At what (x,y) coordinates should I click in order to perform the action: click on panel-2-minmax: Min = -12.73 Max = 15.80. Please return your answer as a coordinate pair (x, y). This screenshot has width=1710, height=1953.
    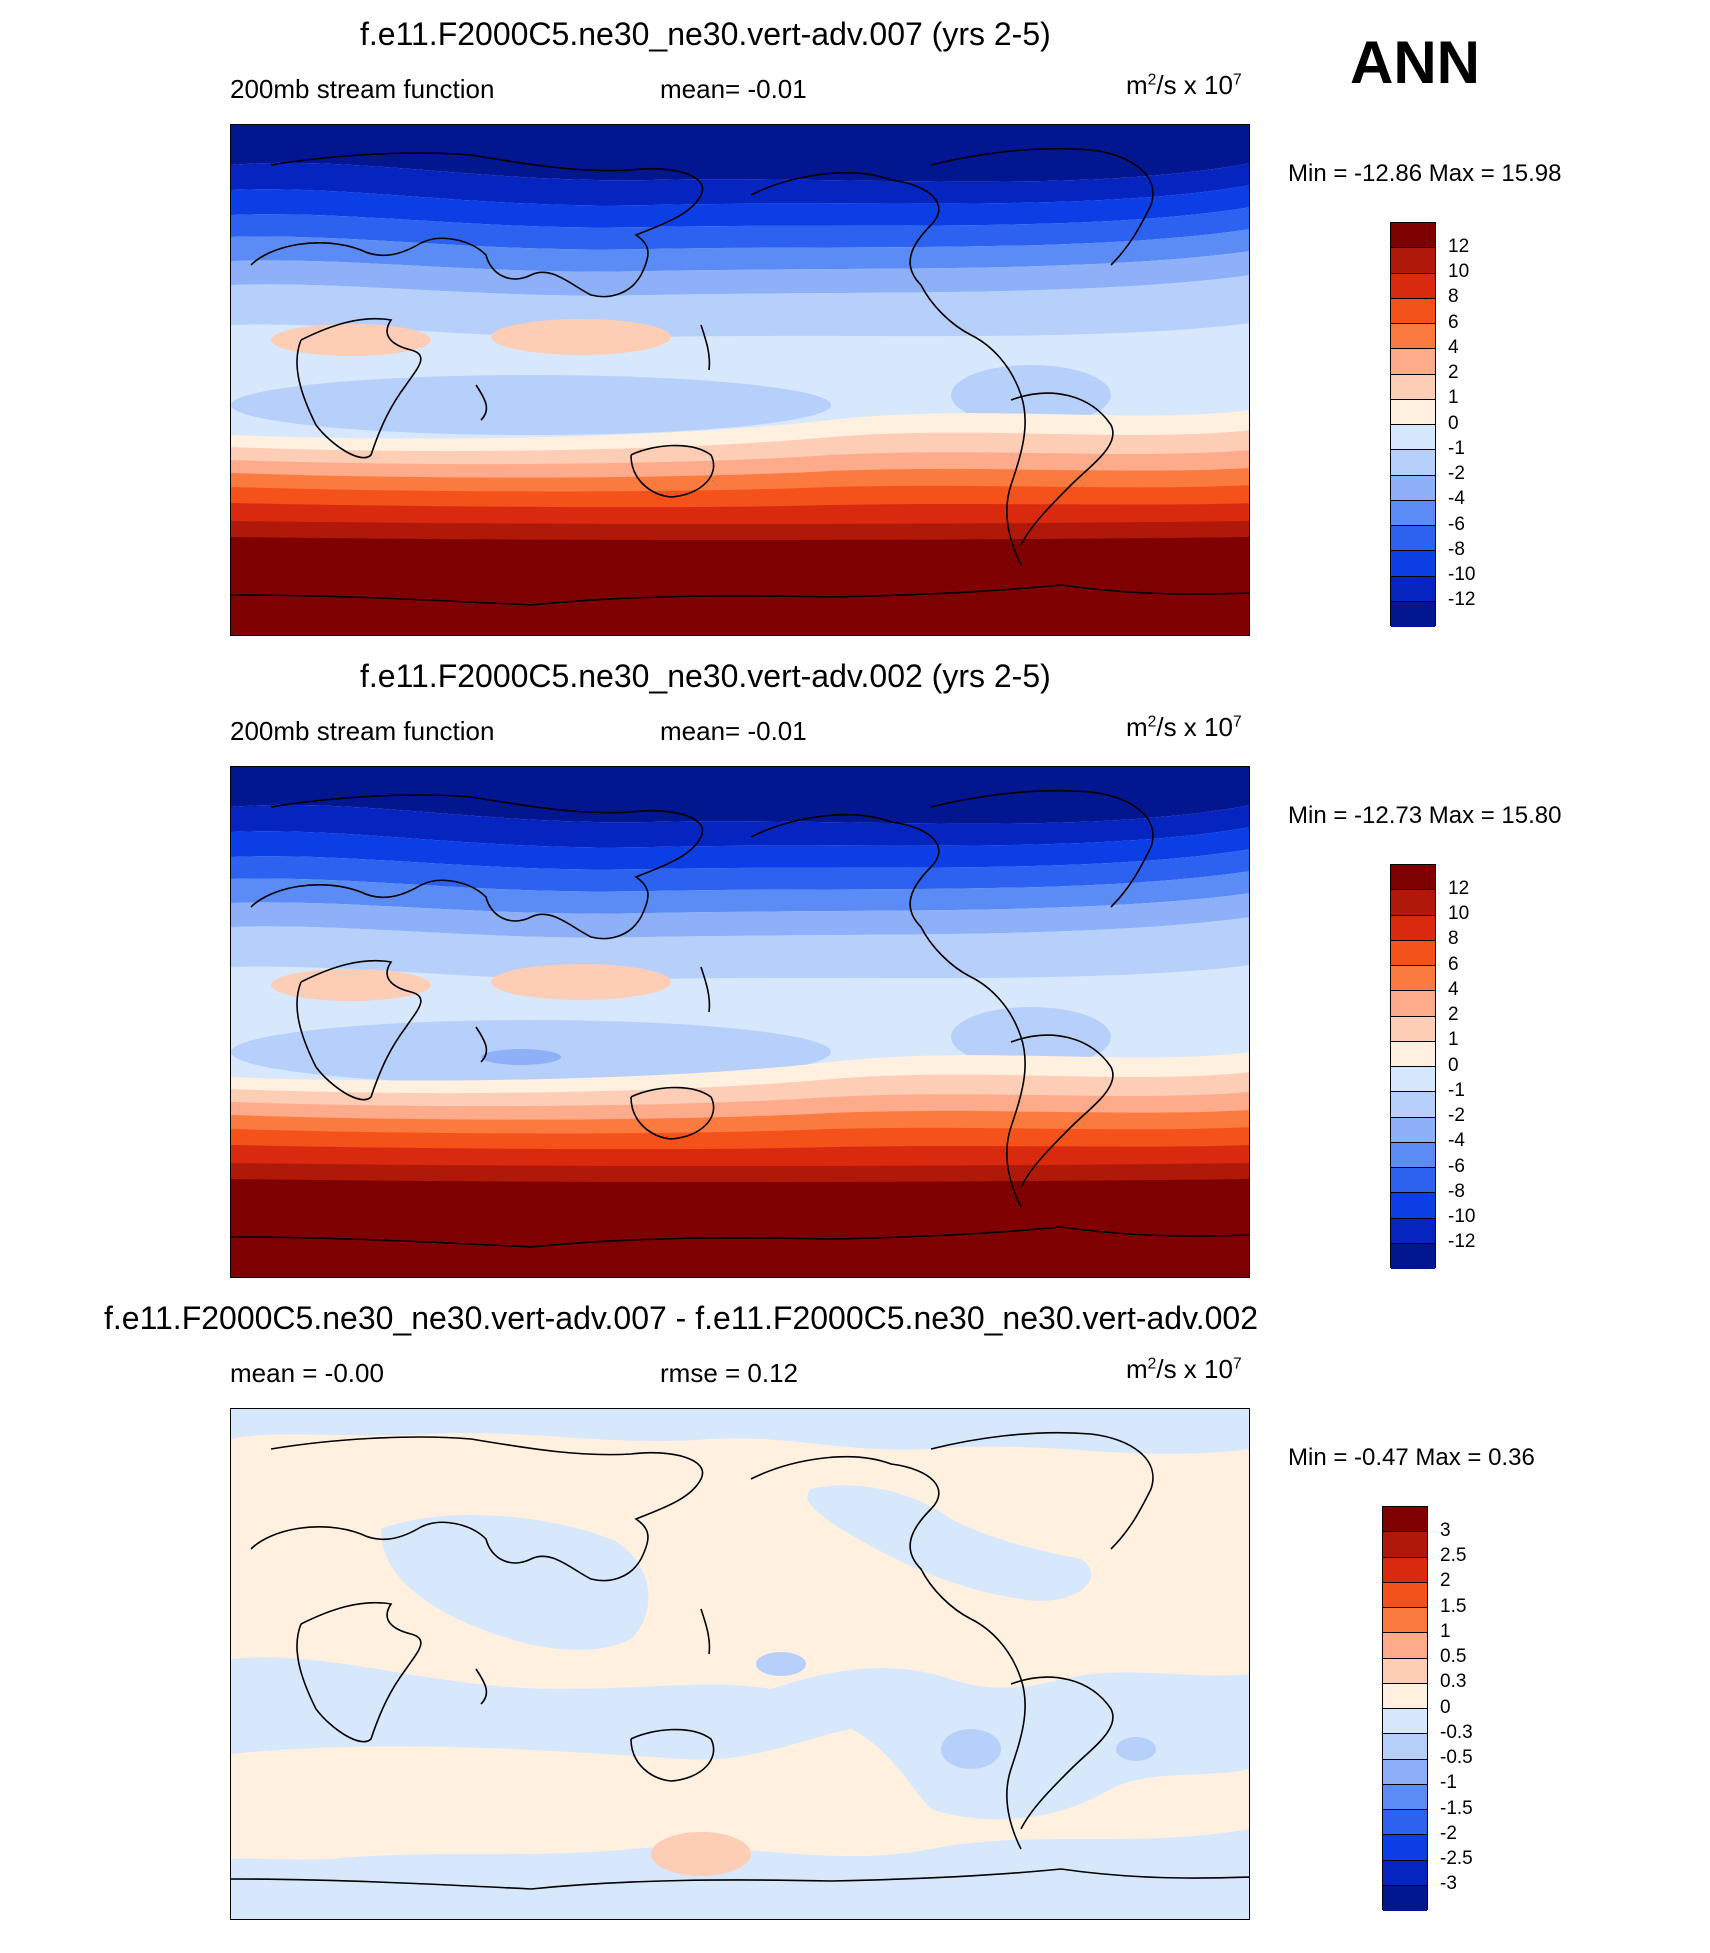
    Looking at the image, I should click on (1425, 815).